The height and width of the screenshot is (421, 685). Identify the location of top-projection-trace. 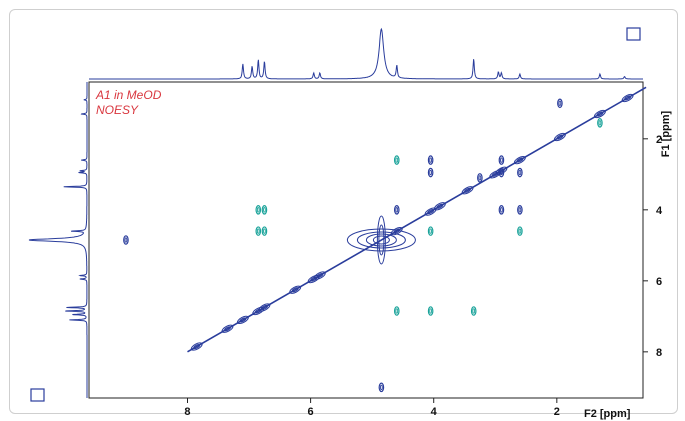
(366, 53).